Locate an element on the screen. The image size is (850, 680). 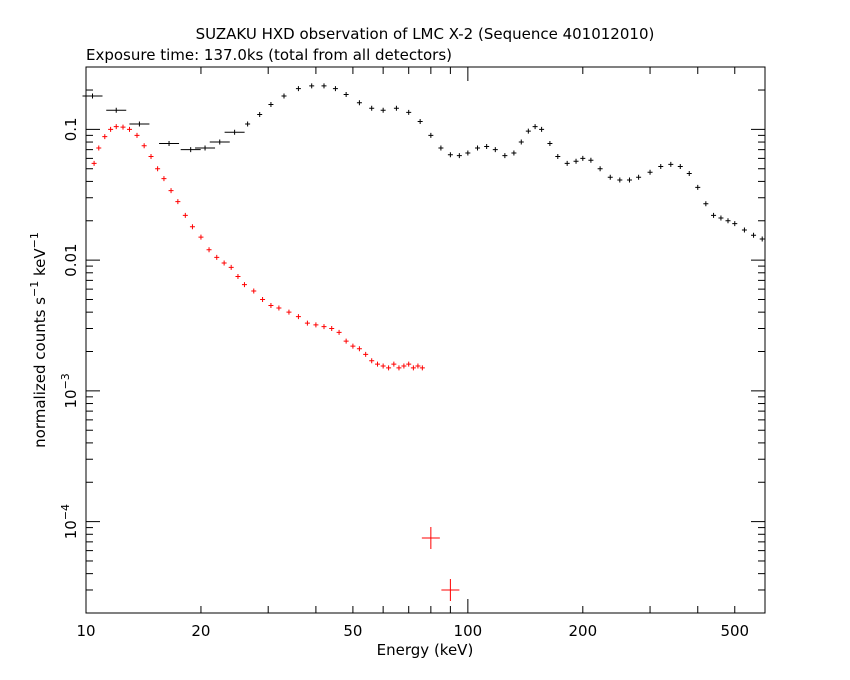
y-tick-labels: 0.1 0.01 10−3 10−4 is located at coordinates (69, 328).